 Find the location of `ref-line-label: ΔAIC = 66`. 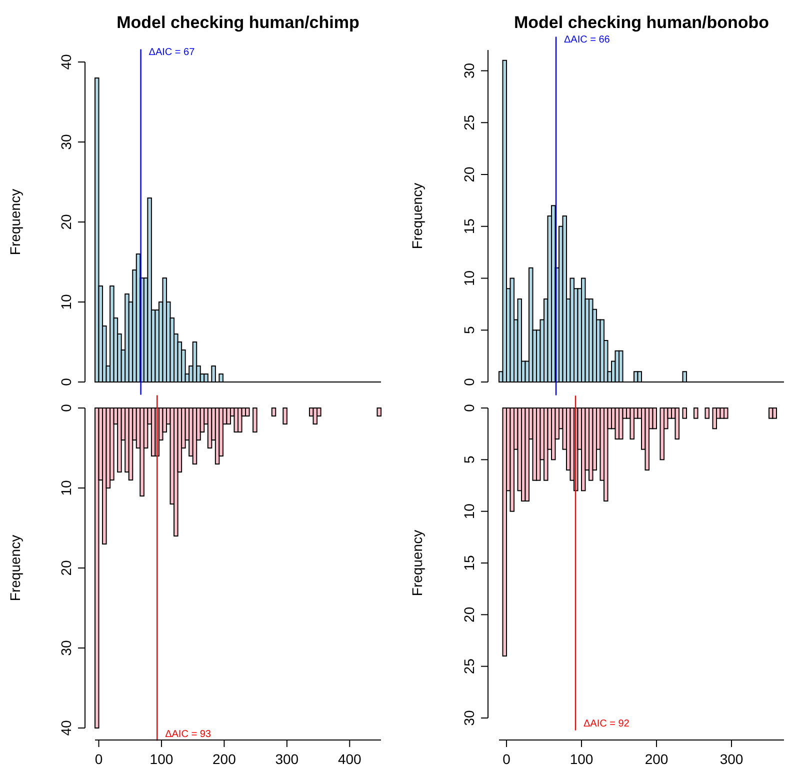

ref-line-label: ΔAIC = 66 is located at coordinates (587, 40).